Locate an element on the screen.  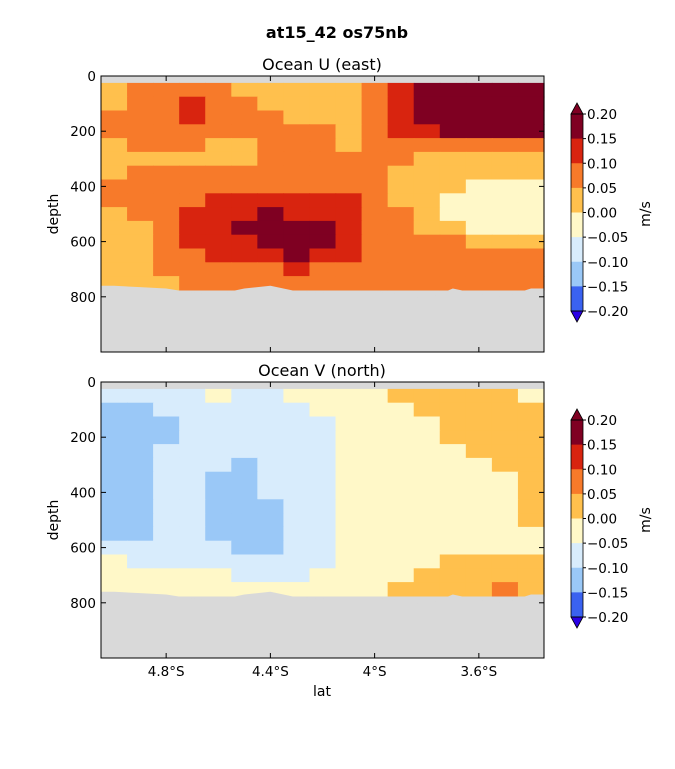
x-tick-label: 3.6°S is located at coordinates (478, 672).